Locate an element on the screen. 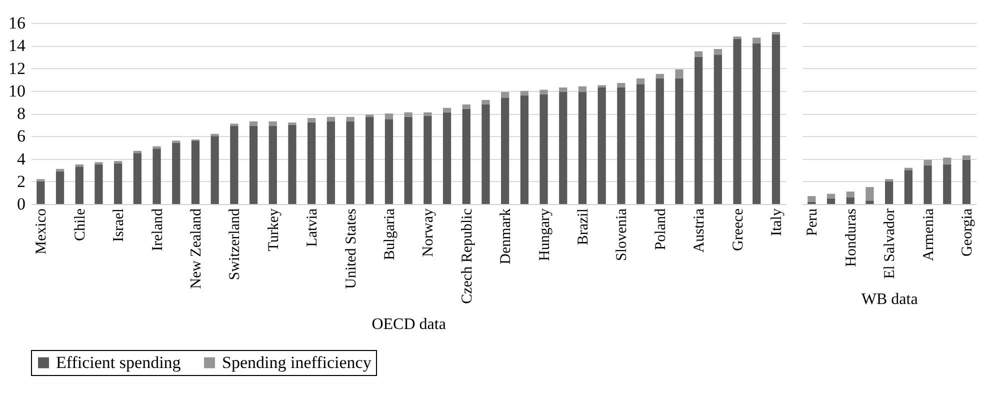 The height and width of the screenshot is (409, 991). legend-label: Efficient spending is located at coordinates (119, 362).